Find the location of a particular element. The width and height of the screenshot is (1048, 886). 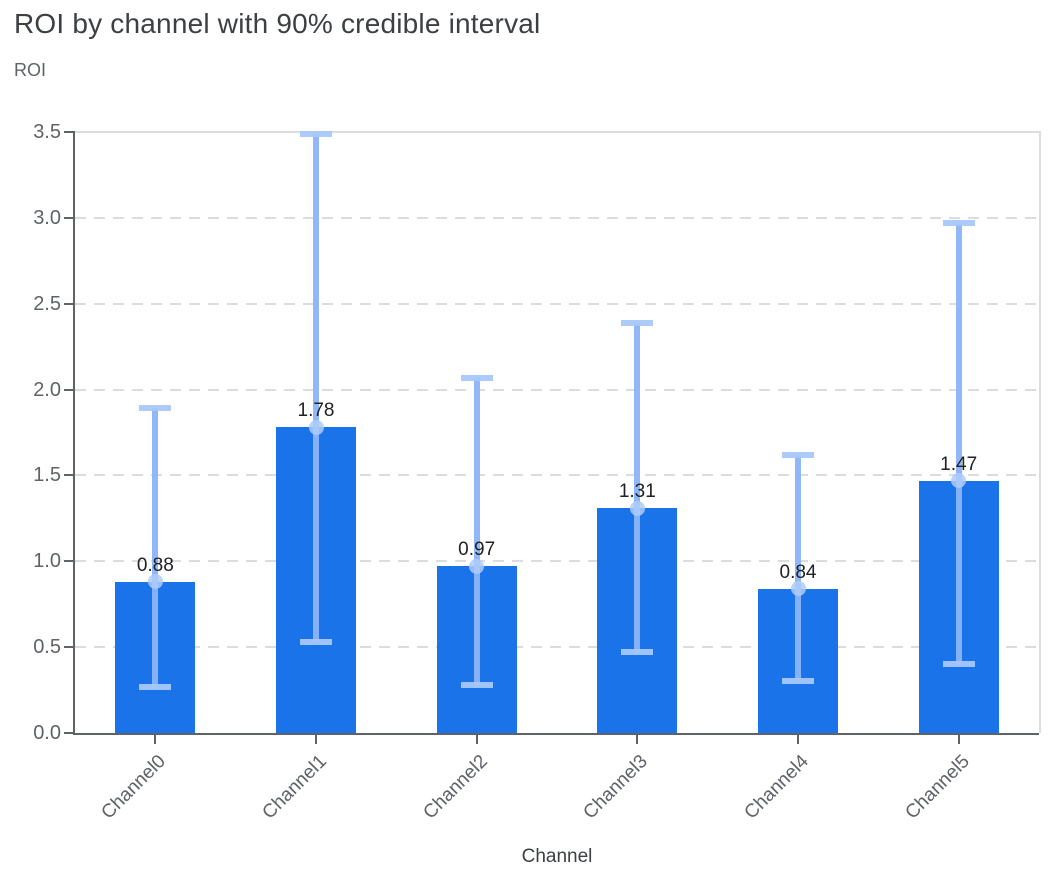

gridline-2.0 is located at coordinates (557, 389).